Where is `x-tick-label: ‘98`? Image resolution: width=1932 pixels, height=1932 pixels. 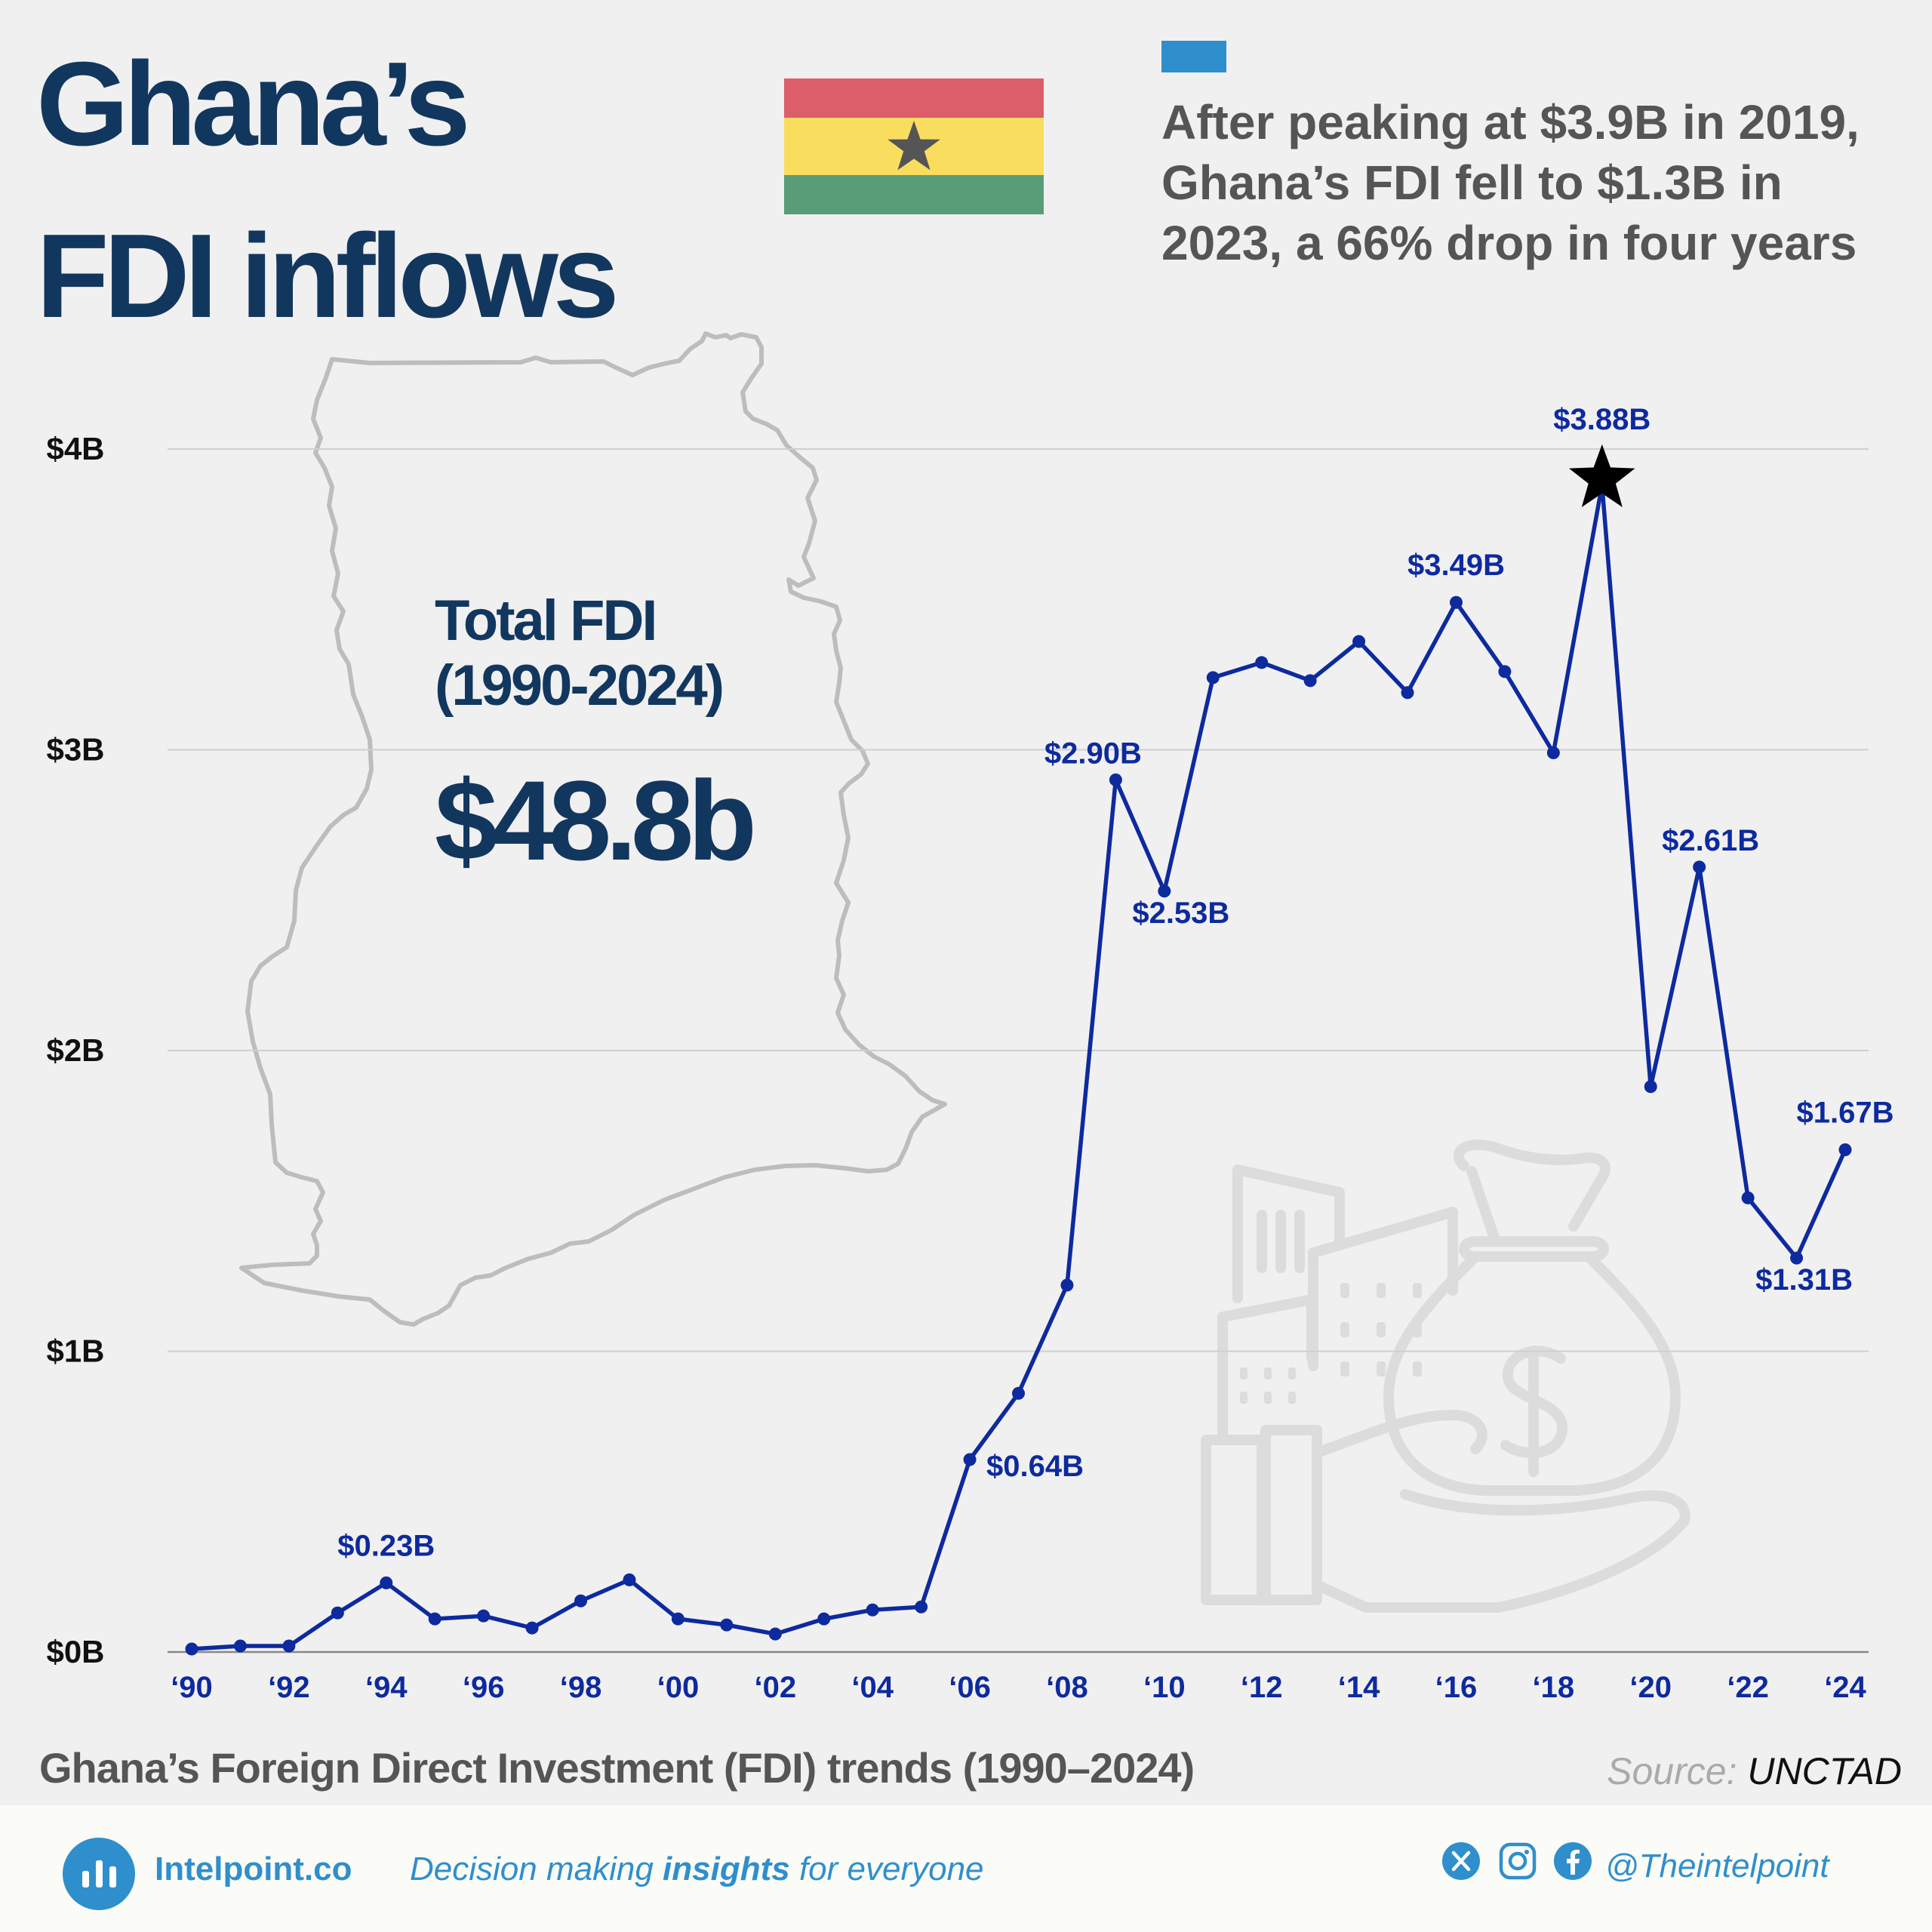 x-tick-label: ‘98 is located at coordinates (581, 1687).